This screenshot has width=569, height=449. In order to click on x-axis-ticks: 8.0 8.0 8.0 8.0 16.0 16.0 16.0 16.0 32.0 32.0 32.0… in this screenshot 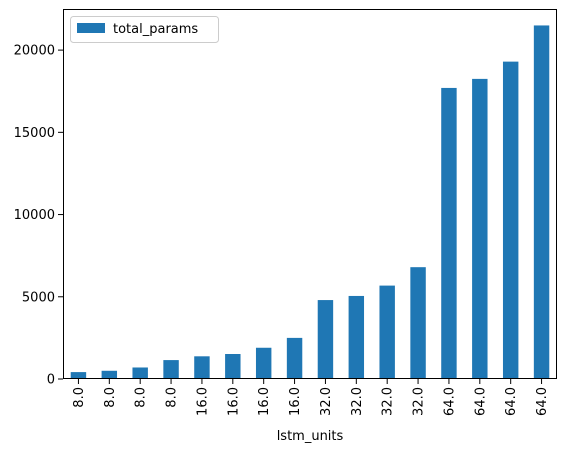, I will do `click(311, 397)`.